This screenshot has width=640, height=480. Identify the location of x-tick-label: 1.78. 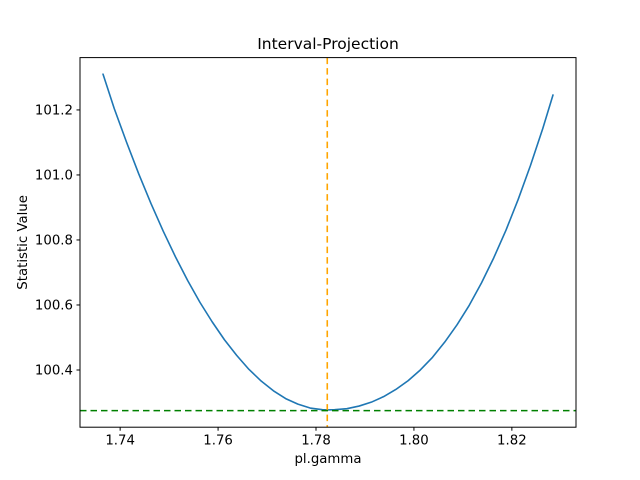
(316, 441).